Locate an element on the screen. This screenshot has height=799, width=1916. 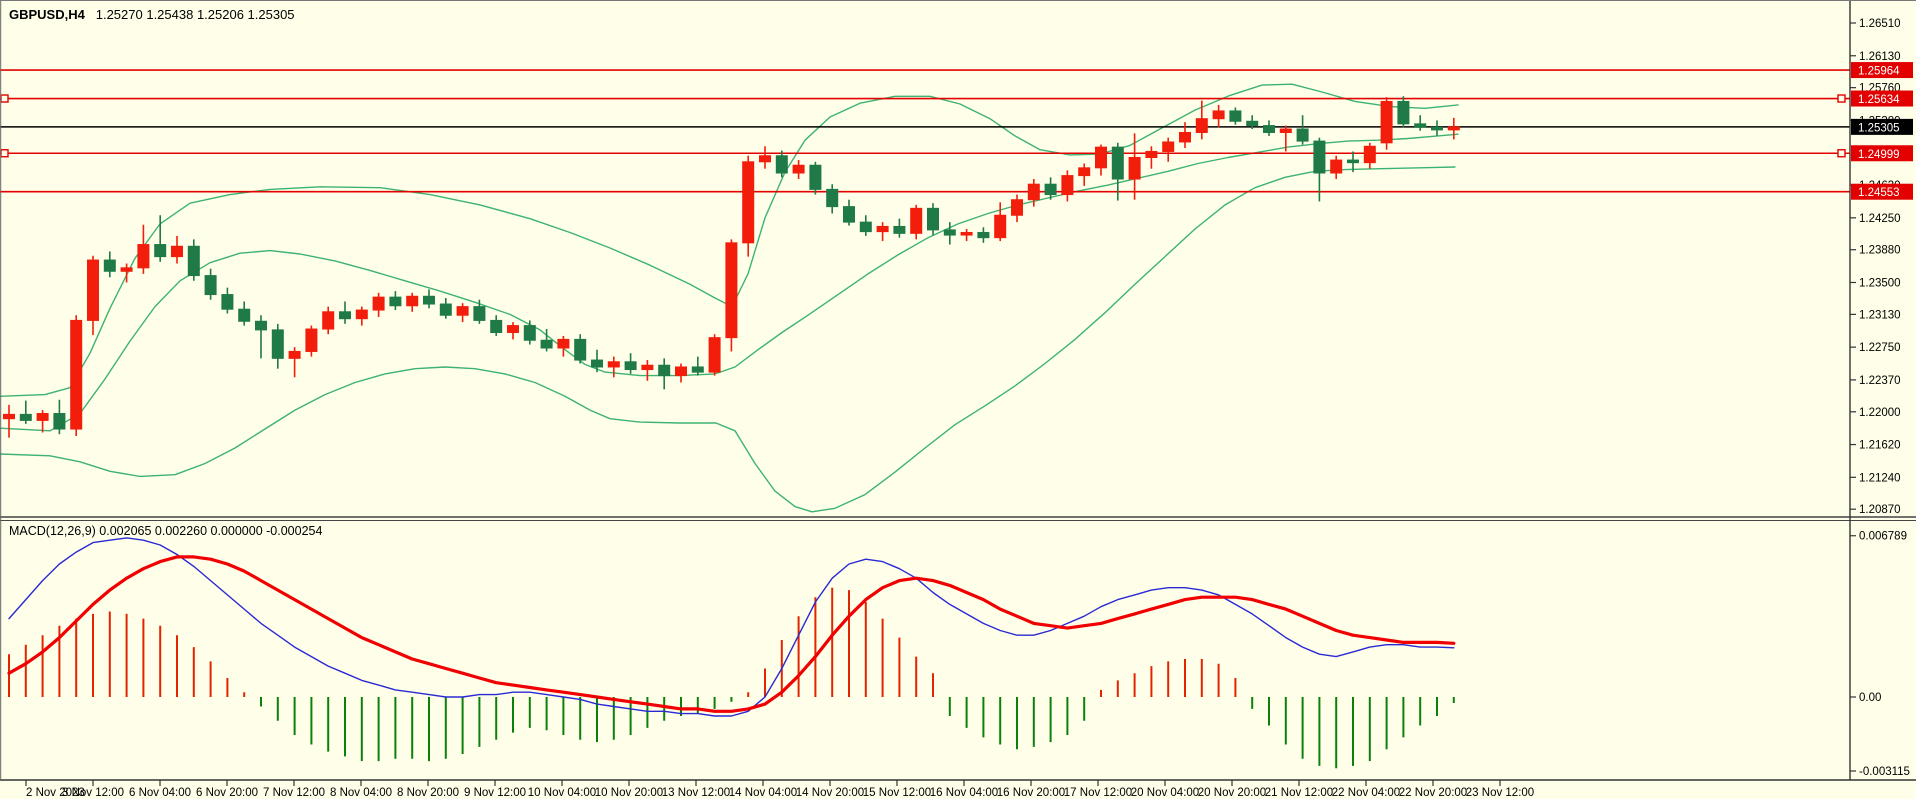
time-tick-label: 14 Nov 04:00 is located at coordinates (763, 793).